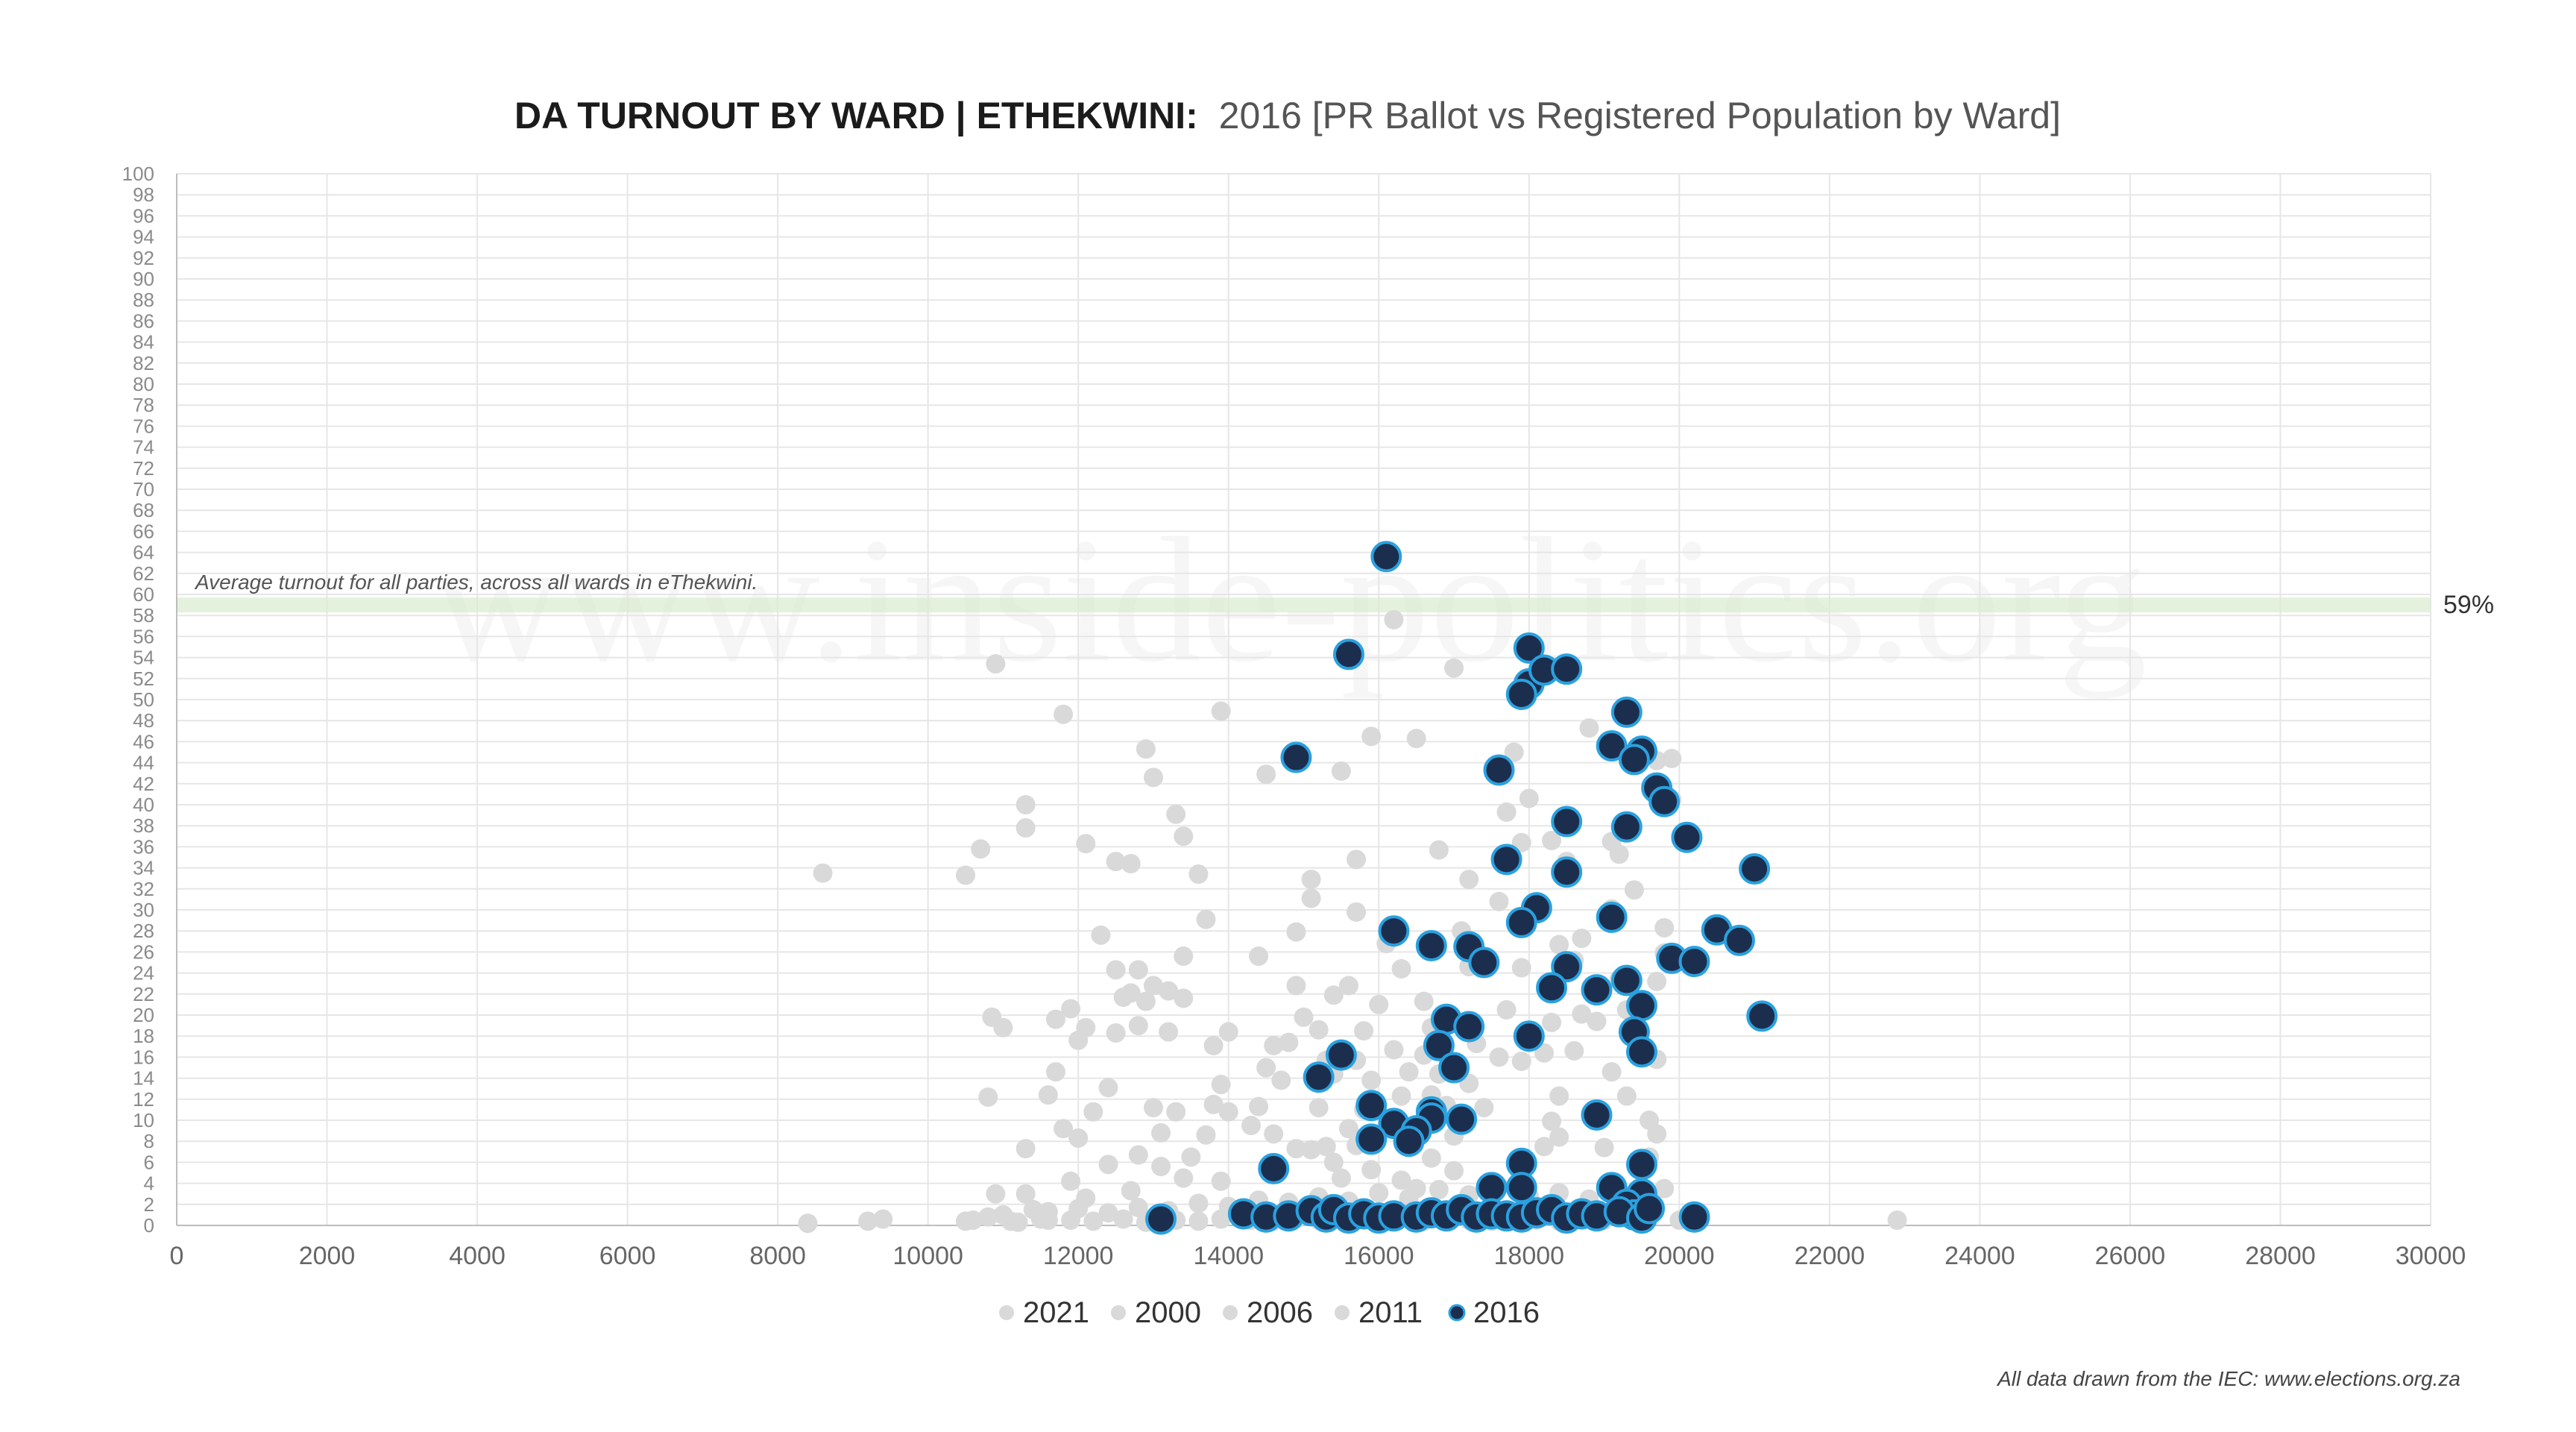 This screenshot has width=2576, height=1432. Describe the element at coordinates (143, 951) in the screenshot. I see `y-tick-label: 26` at that location.